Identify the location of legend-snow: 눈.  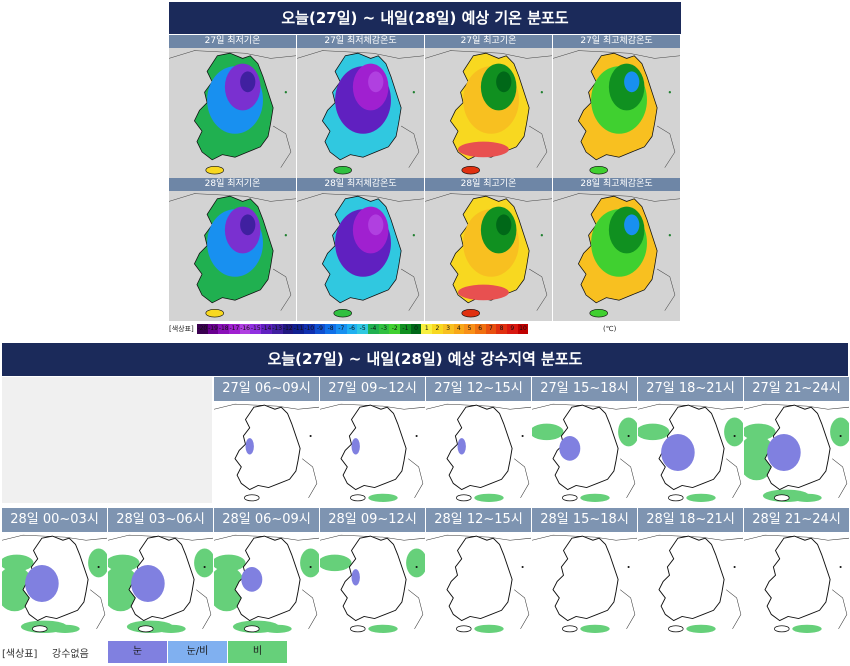
(137, 652).